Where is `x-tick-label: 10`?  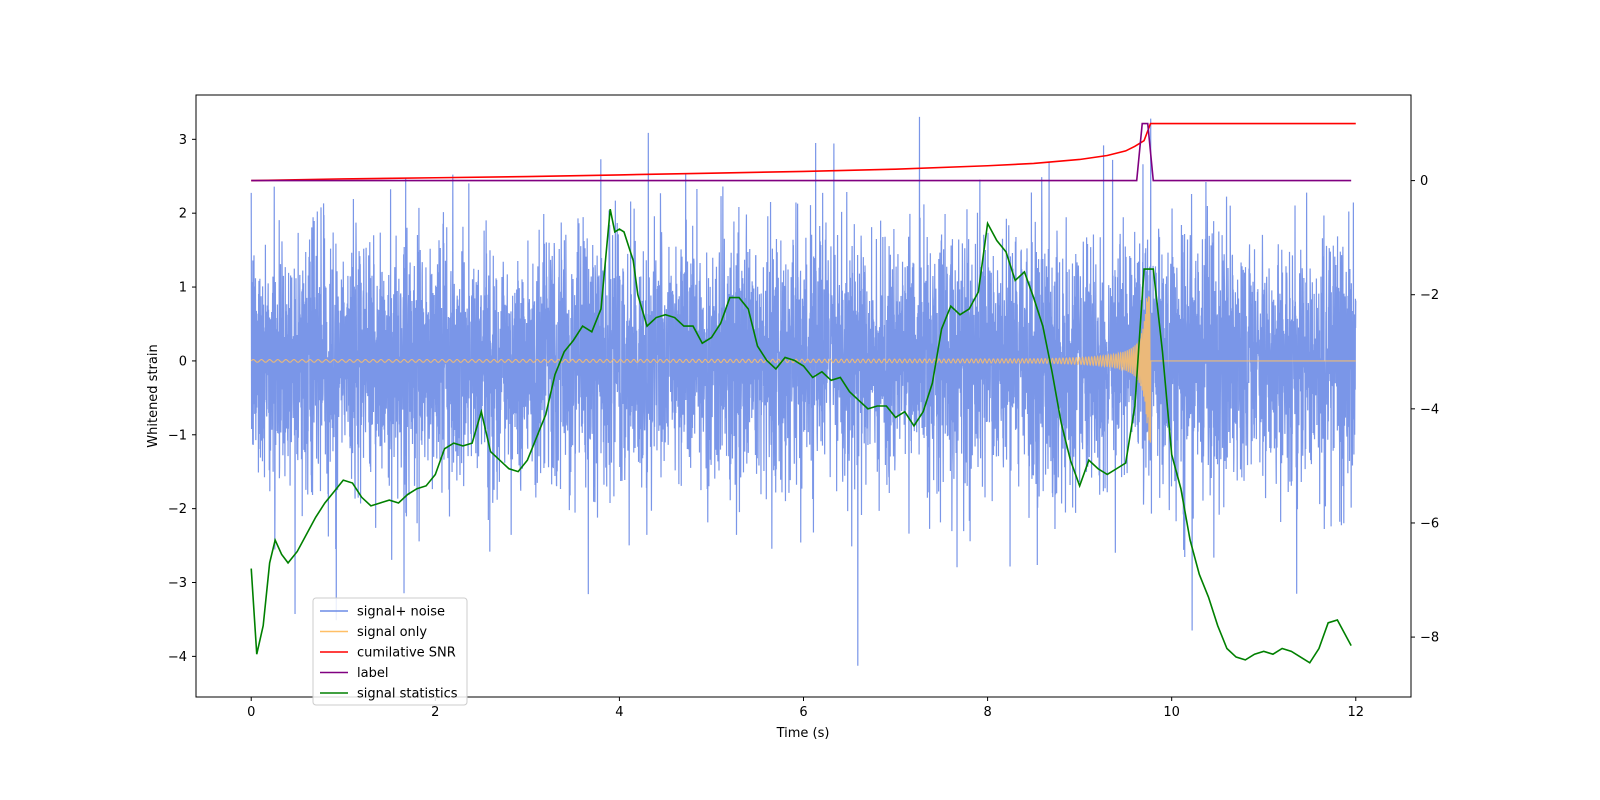 x-tick-label: 10 is located at coordinates (1171, 712).